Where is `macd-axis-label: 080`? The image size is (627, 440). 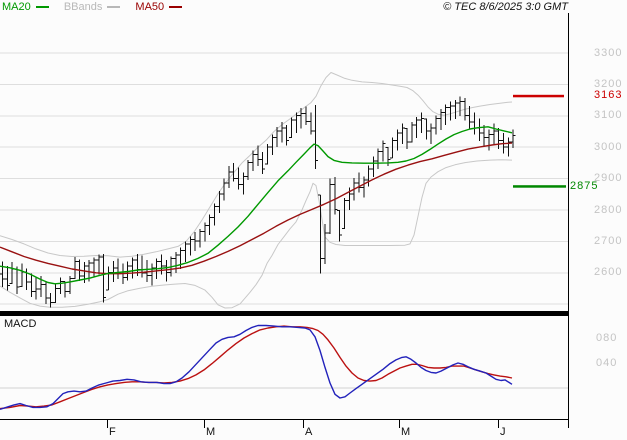 macd-axis-label: 080 is located at coordinates (607, 337).